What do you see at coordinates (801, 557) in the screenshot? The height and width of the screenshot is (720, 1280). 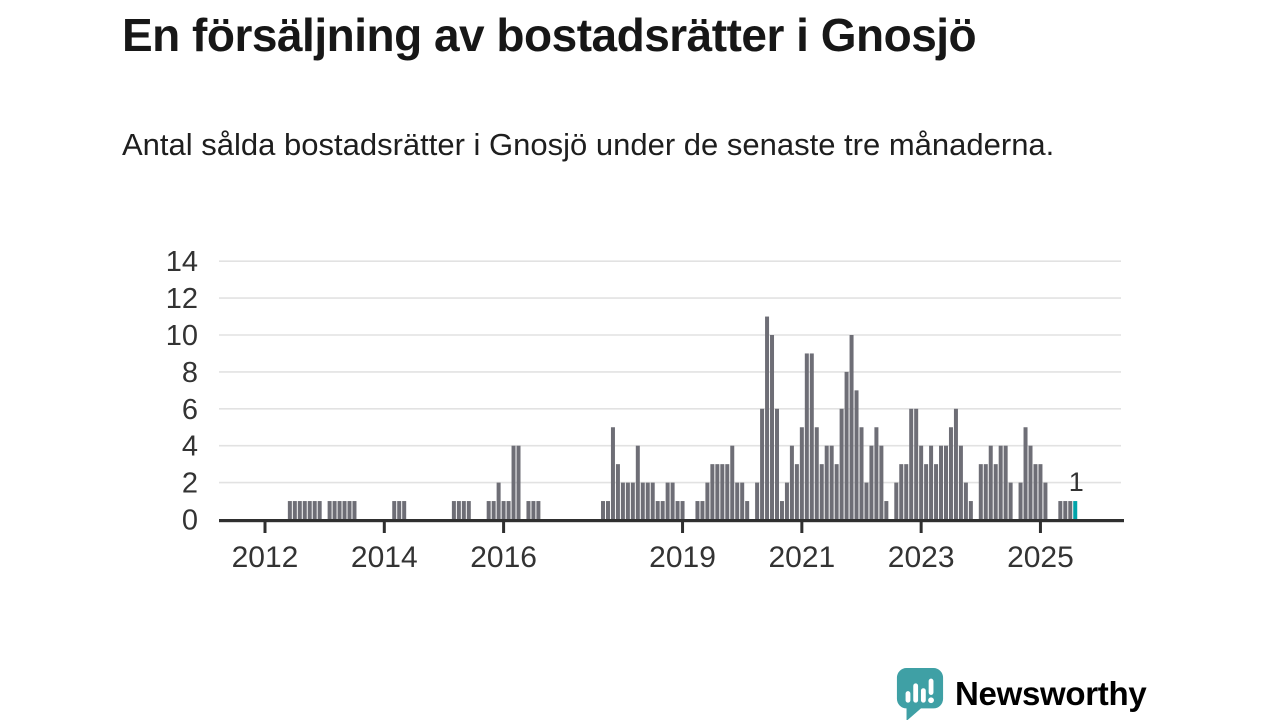 I see `x-axis-label-2021: 2021` at bounding box center [801, 557].